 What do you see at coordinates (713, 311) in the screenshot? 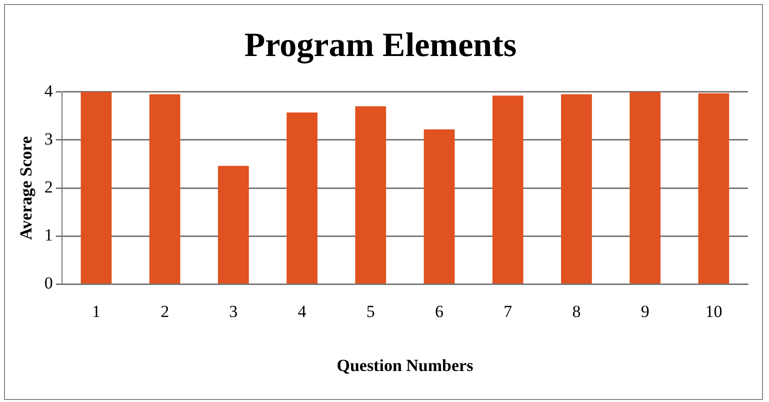
I see `x-tick-label: 10` at bounding box center [713, 311].